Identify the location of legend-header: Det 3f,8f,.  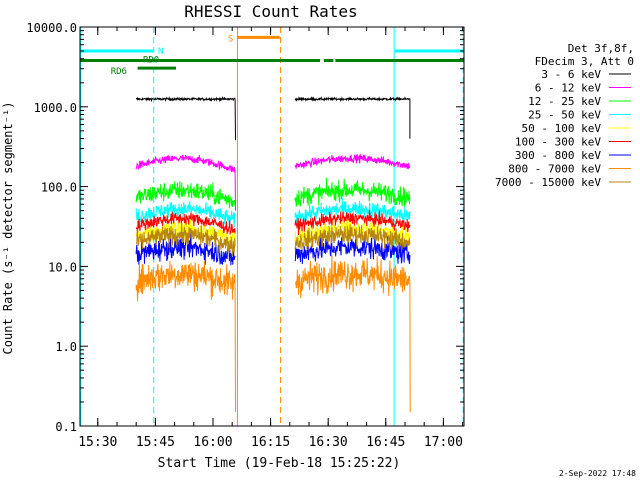
(601, 48).